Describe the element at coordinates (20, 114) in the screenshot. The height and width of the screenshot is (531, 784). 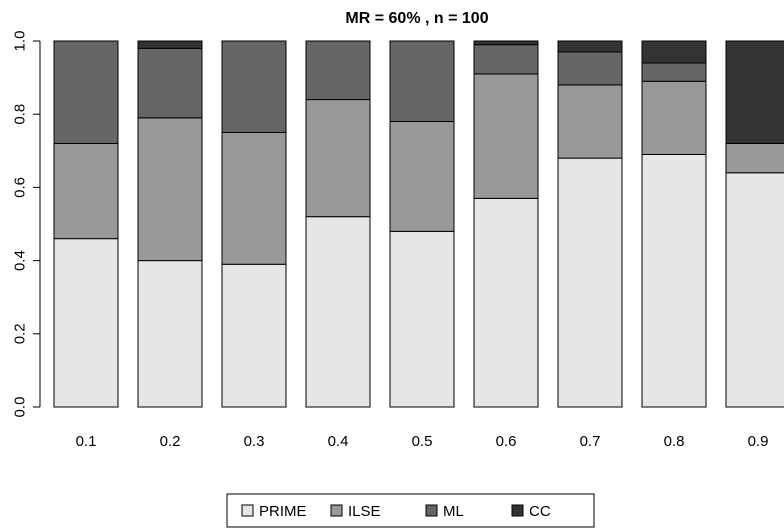
I see `y-tick-label: 0.8` at that location.